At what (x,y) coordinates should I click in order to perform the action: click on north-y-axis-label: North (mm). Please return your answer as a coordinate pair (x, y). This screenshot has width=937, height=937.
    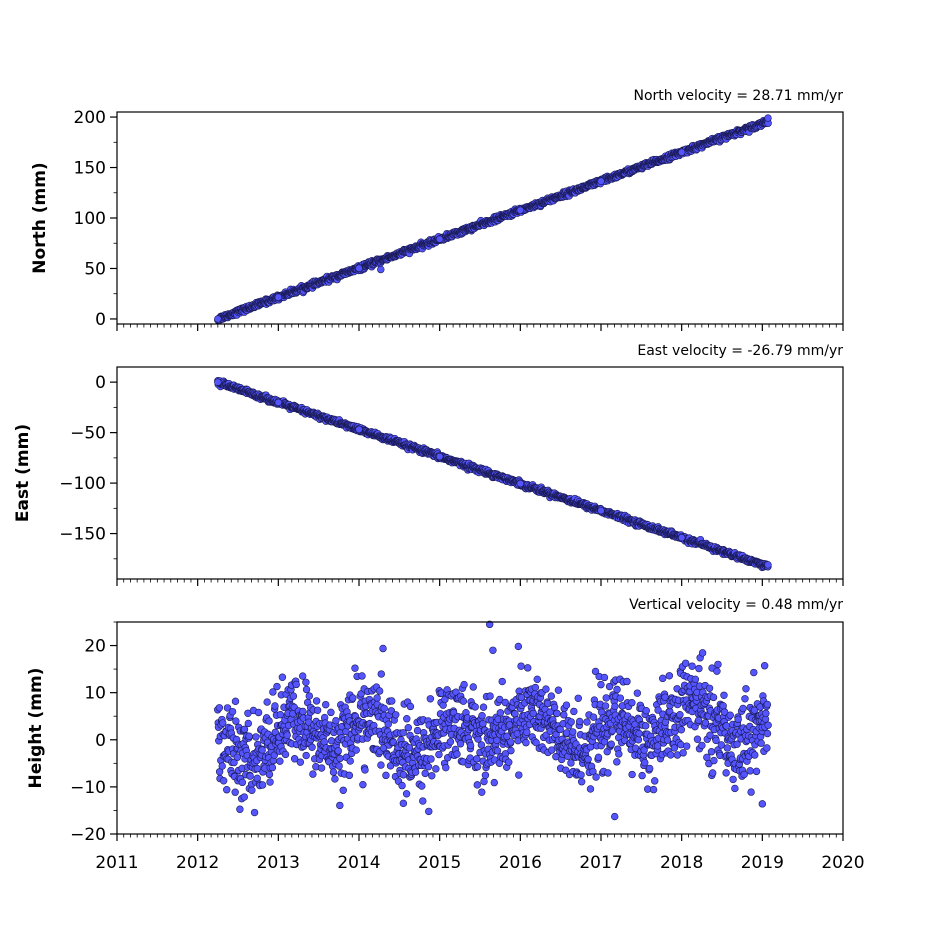
    Looking at the image, I should click on (40, 217).